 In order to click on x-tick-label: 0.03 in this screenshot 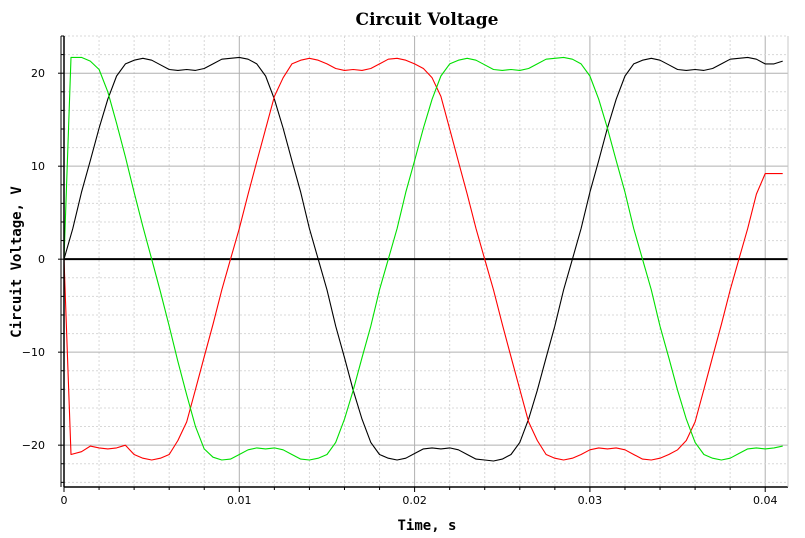, I will do `click(590, 500)`.